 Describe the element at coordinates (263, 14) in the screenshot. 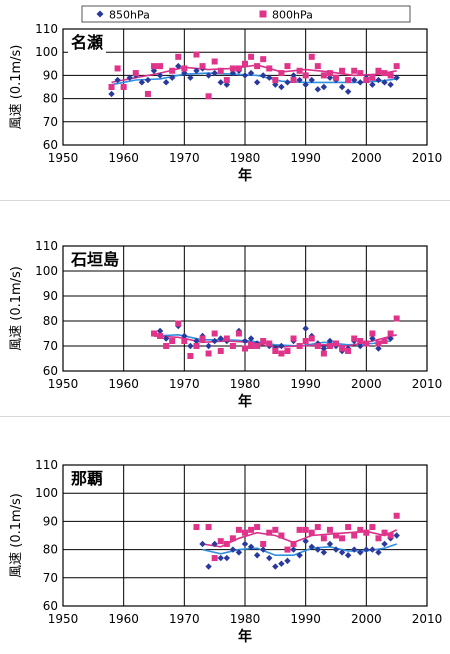

I see `legend-marker-800hpa` at that location.